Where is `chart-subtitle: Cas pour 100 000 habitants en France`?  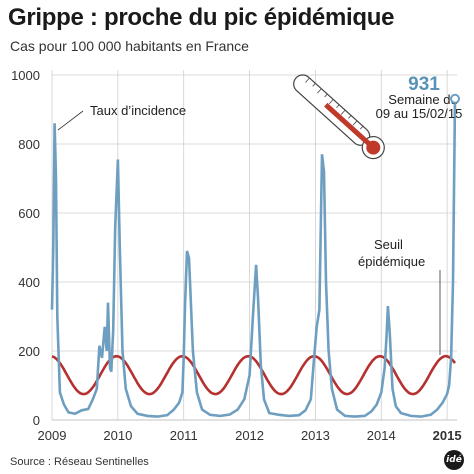 chart-subtitle: Cas pour 100 000 habitants en France is located at coordinates (129, 46).